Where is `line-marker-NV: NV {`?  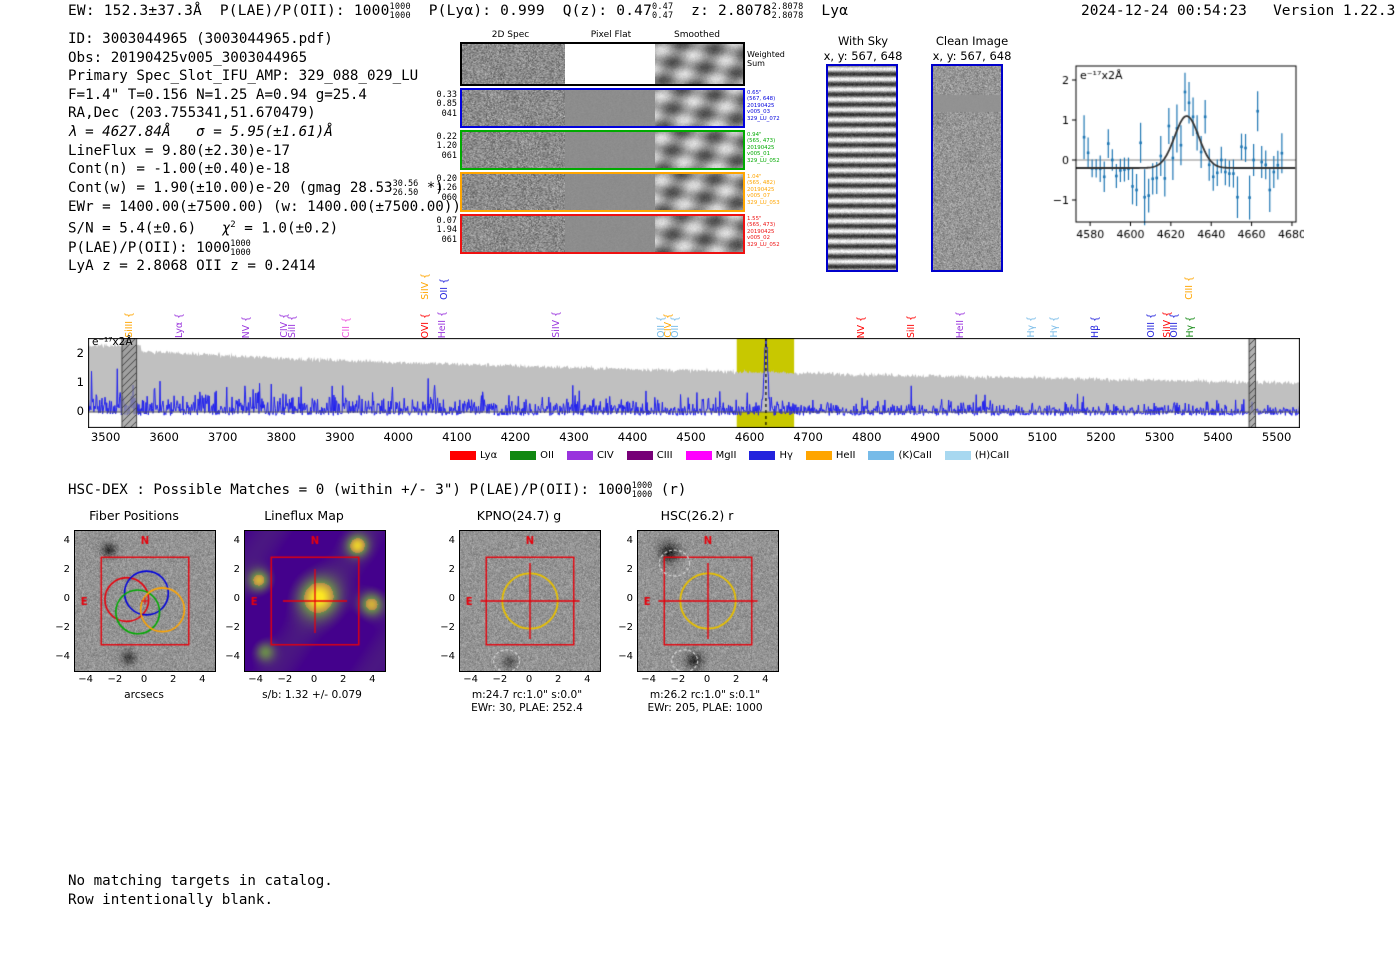
line-marker-NV: NV { is located at coordinates (247, 326).